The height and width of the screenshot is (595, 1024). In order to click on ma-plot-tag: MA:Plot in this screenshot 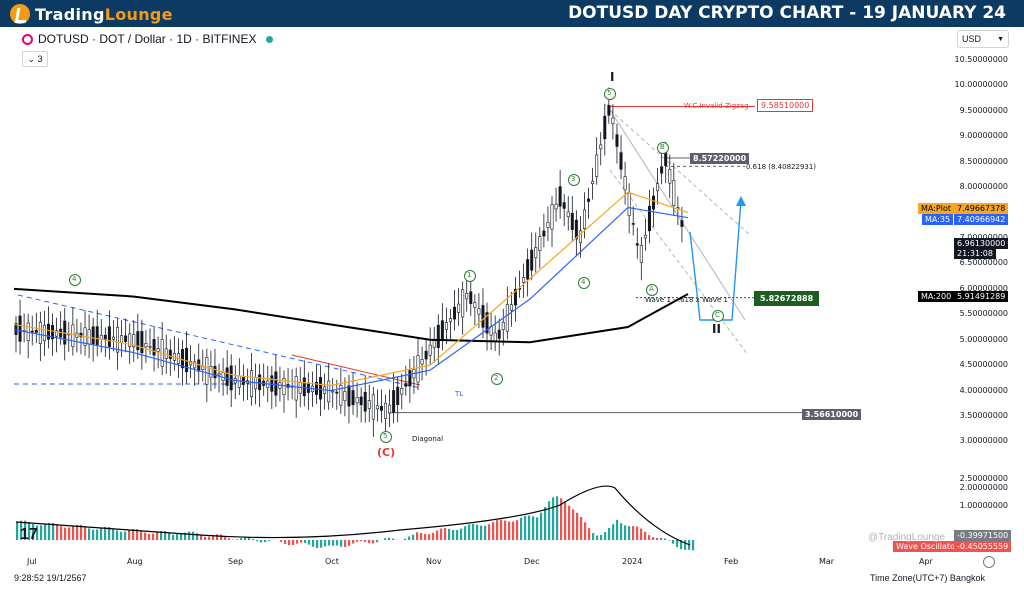, I will do `click(936, 208)`.